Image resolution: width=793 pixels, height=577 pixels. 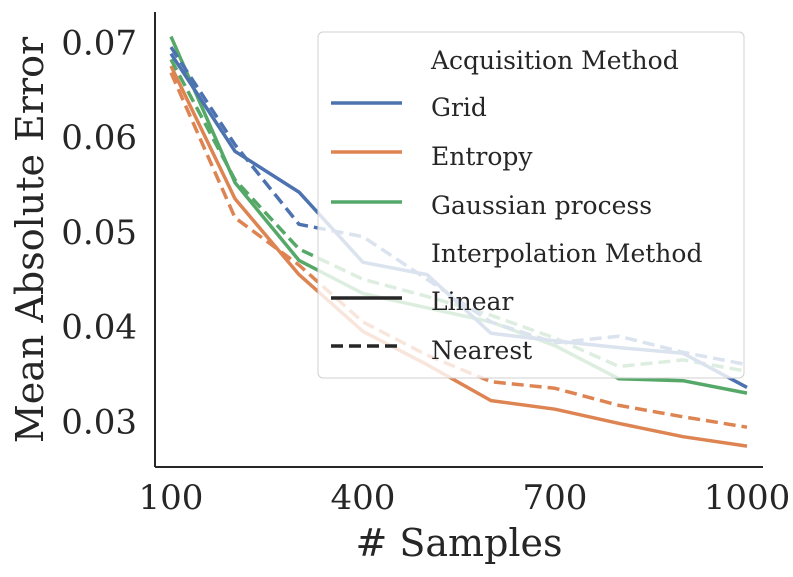 I want to click on legend-label-gaussian-process: Gaussian process, so click(x=541, y=205).